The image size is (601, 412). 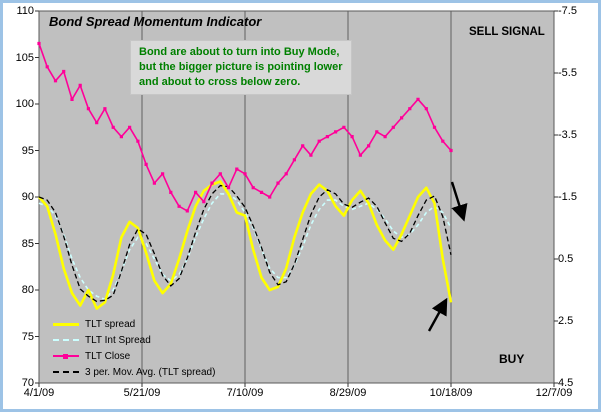 I want to click on legend-item-tlt-spread: TLT spread, so click(x=134, y=324).